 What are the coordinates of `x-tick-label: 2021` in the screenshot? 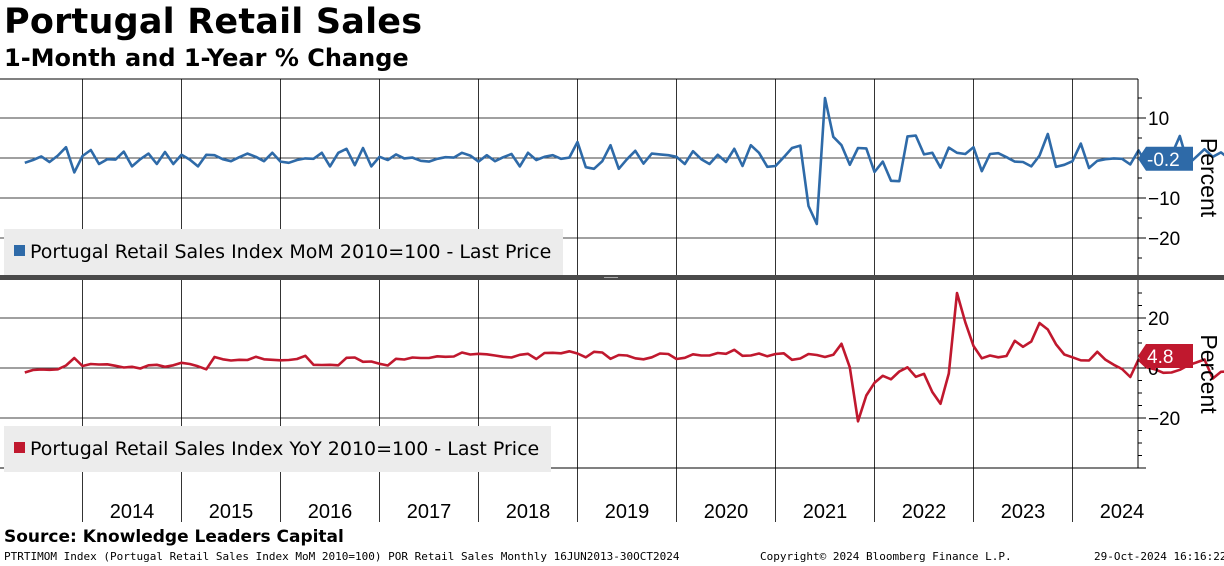 It's located at (825, 512).